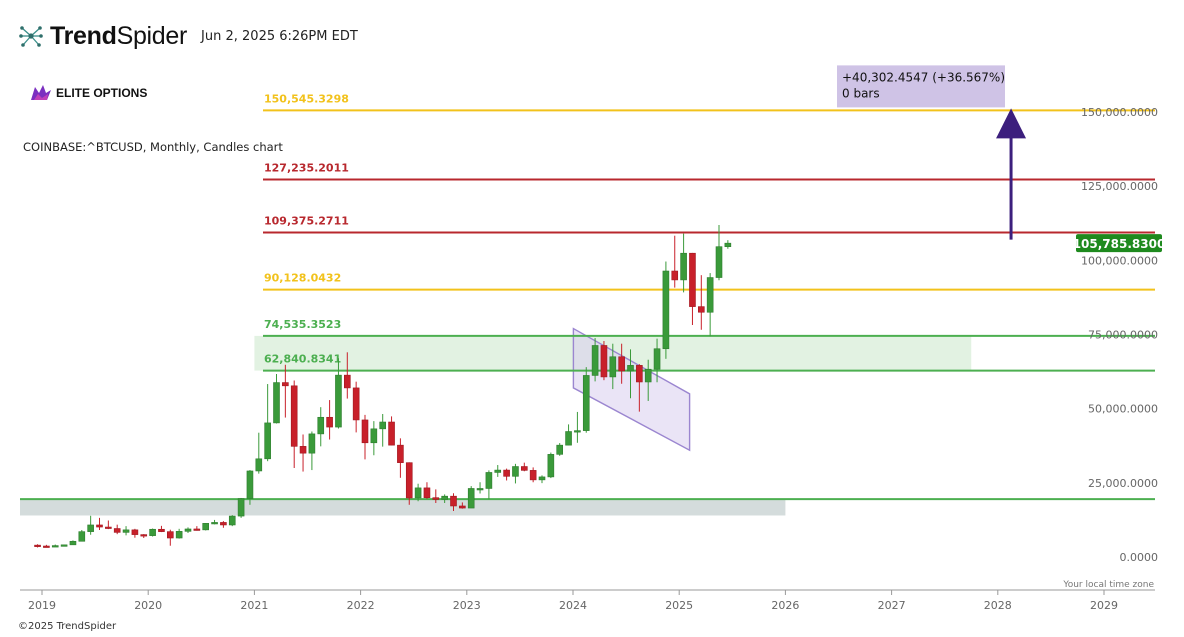 The height and width of the screenshot is (637, 1184). I want to click on y-tick-label: 100,000.0000, so click(1119, 260).